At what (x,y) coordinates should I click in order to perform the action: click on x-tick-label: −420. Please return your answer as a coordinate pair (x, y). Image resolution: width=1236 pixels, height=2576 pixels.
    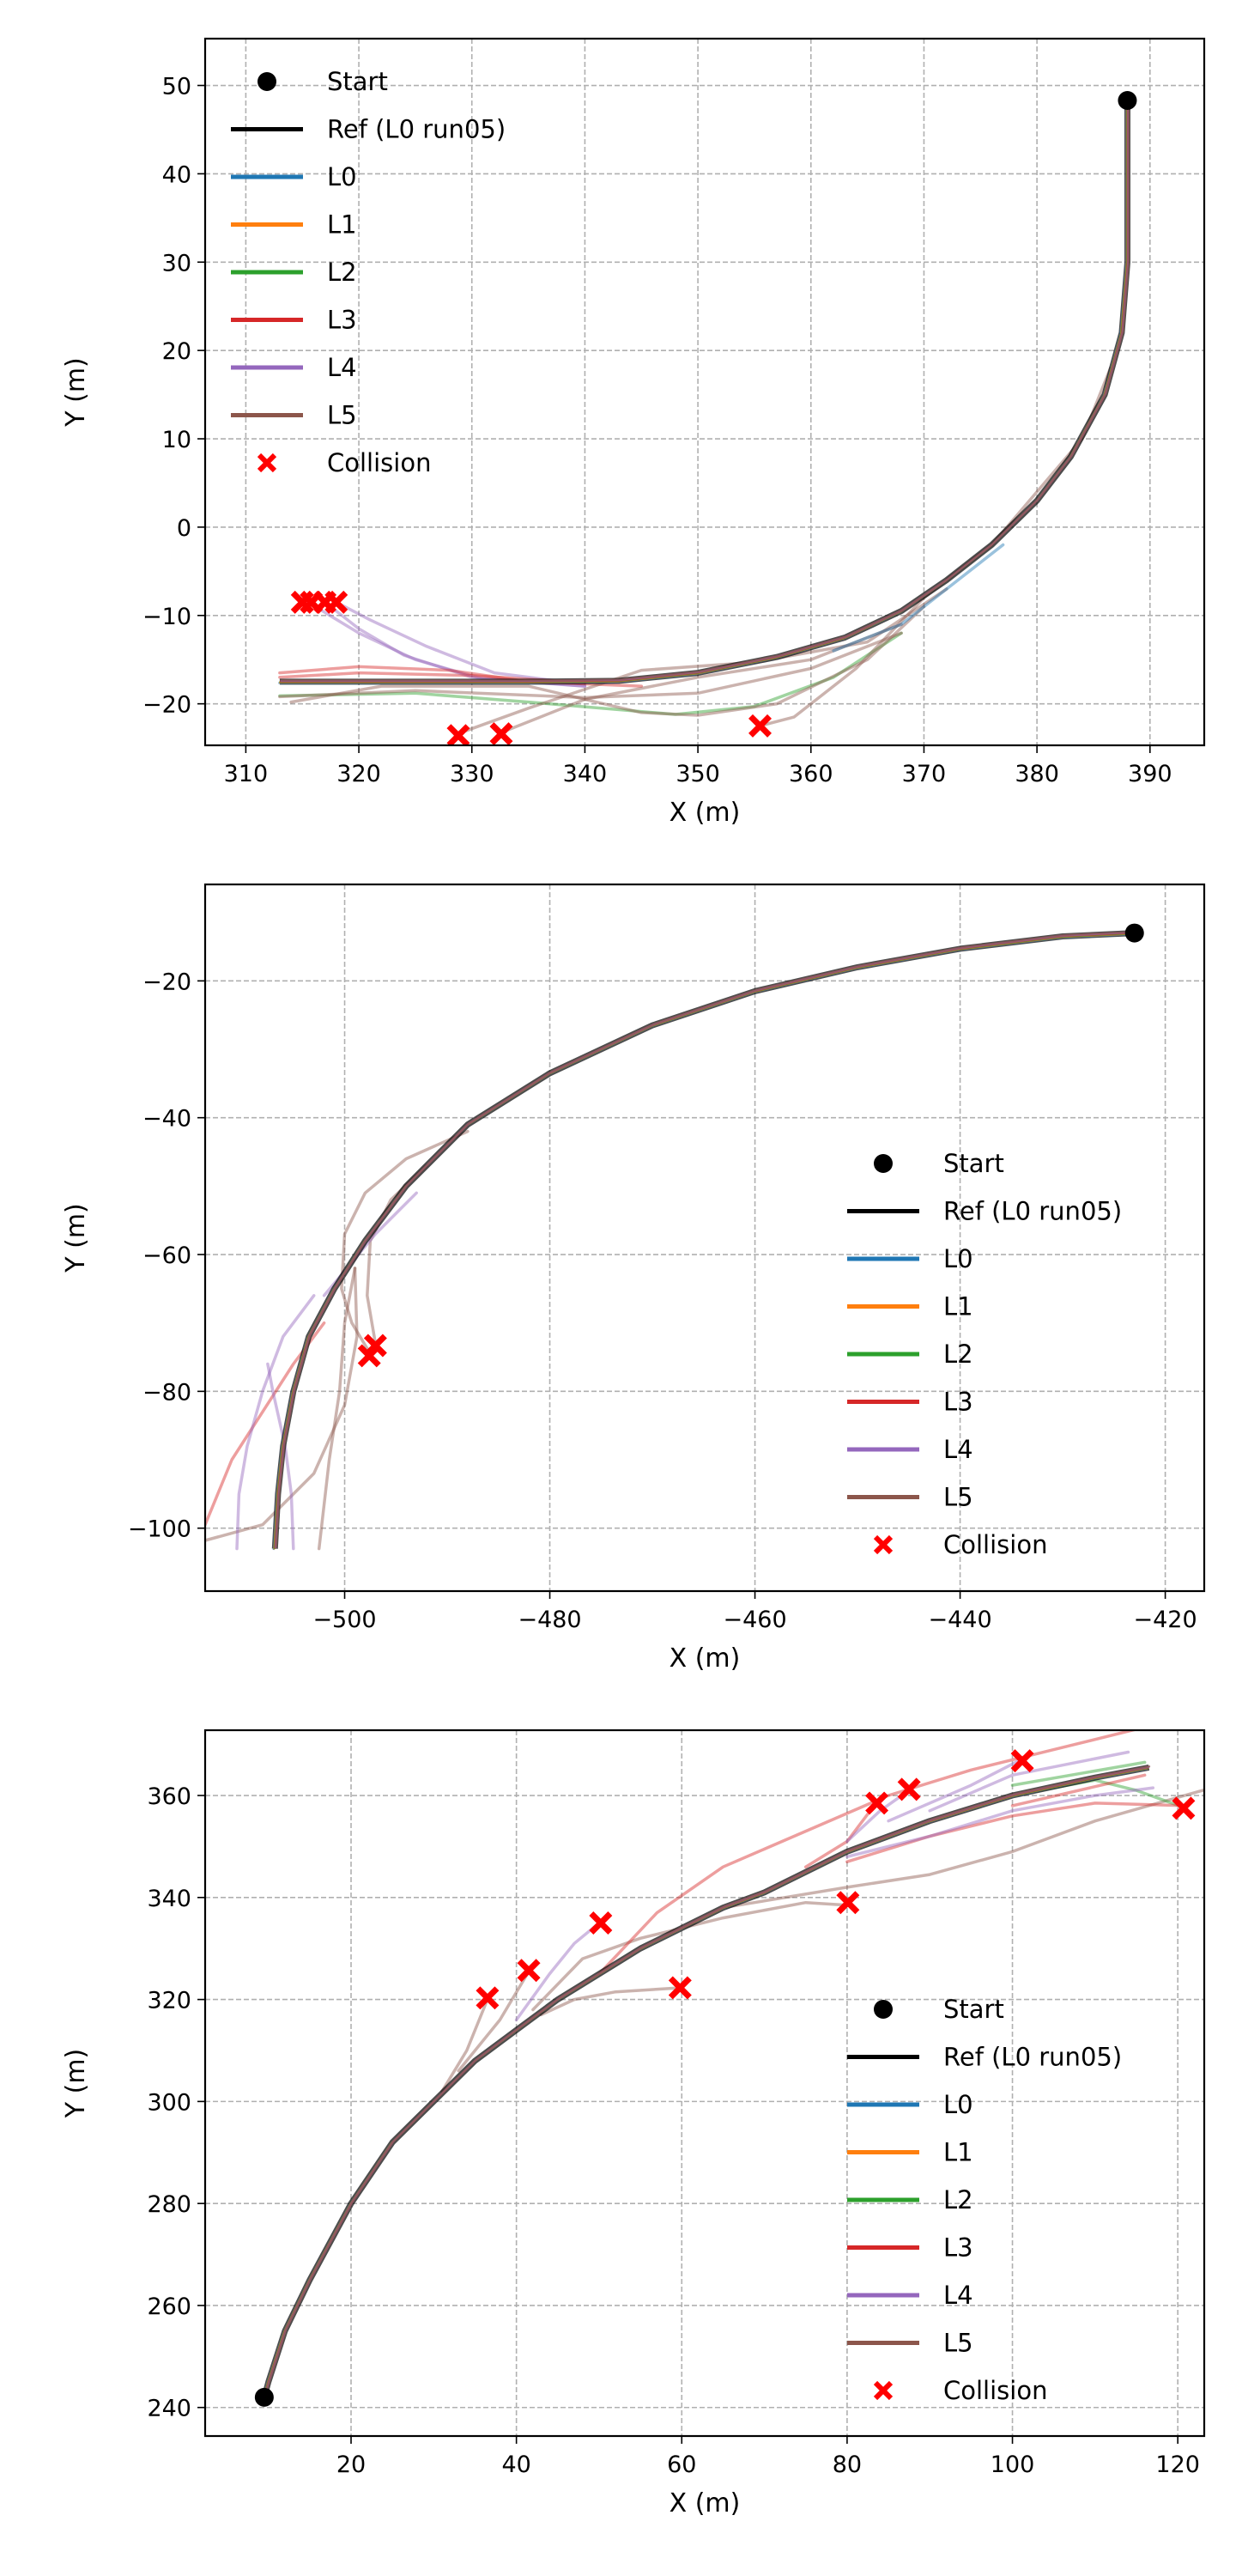
    Looking at the image, I should click on (1165, 1620).